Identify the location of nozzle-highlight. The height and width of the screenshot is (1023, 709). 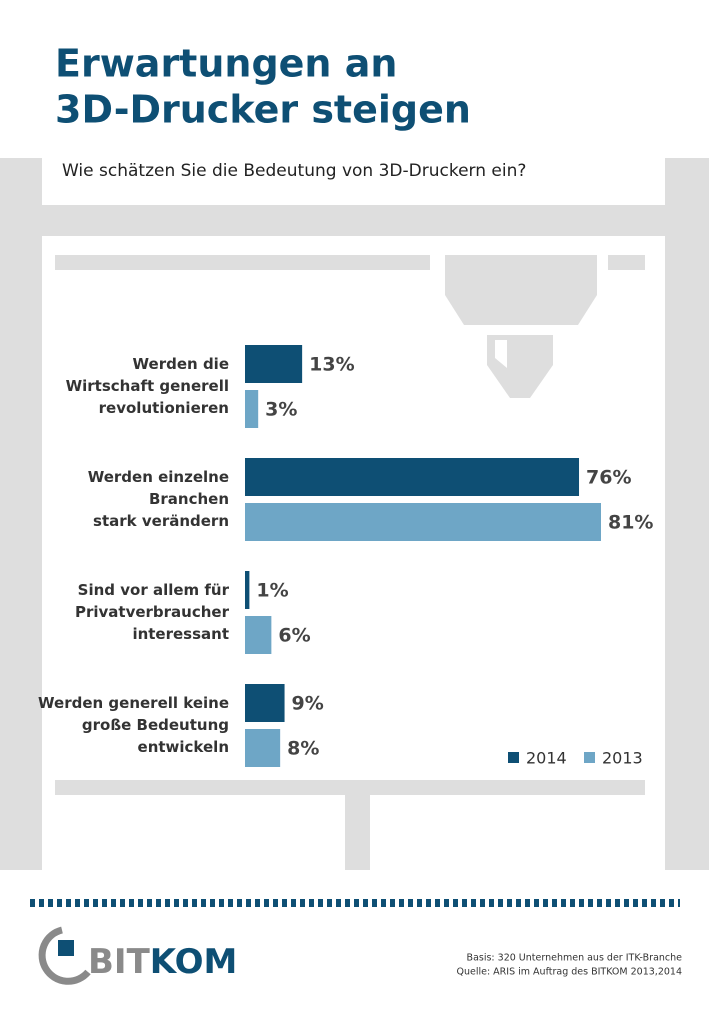
(501, 354).